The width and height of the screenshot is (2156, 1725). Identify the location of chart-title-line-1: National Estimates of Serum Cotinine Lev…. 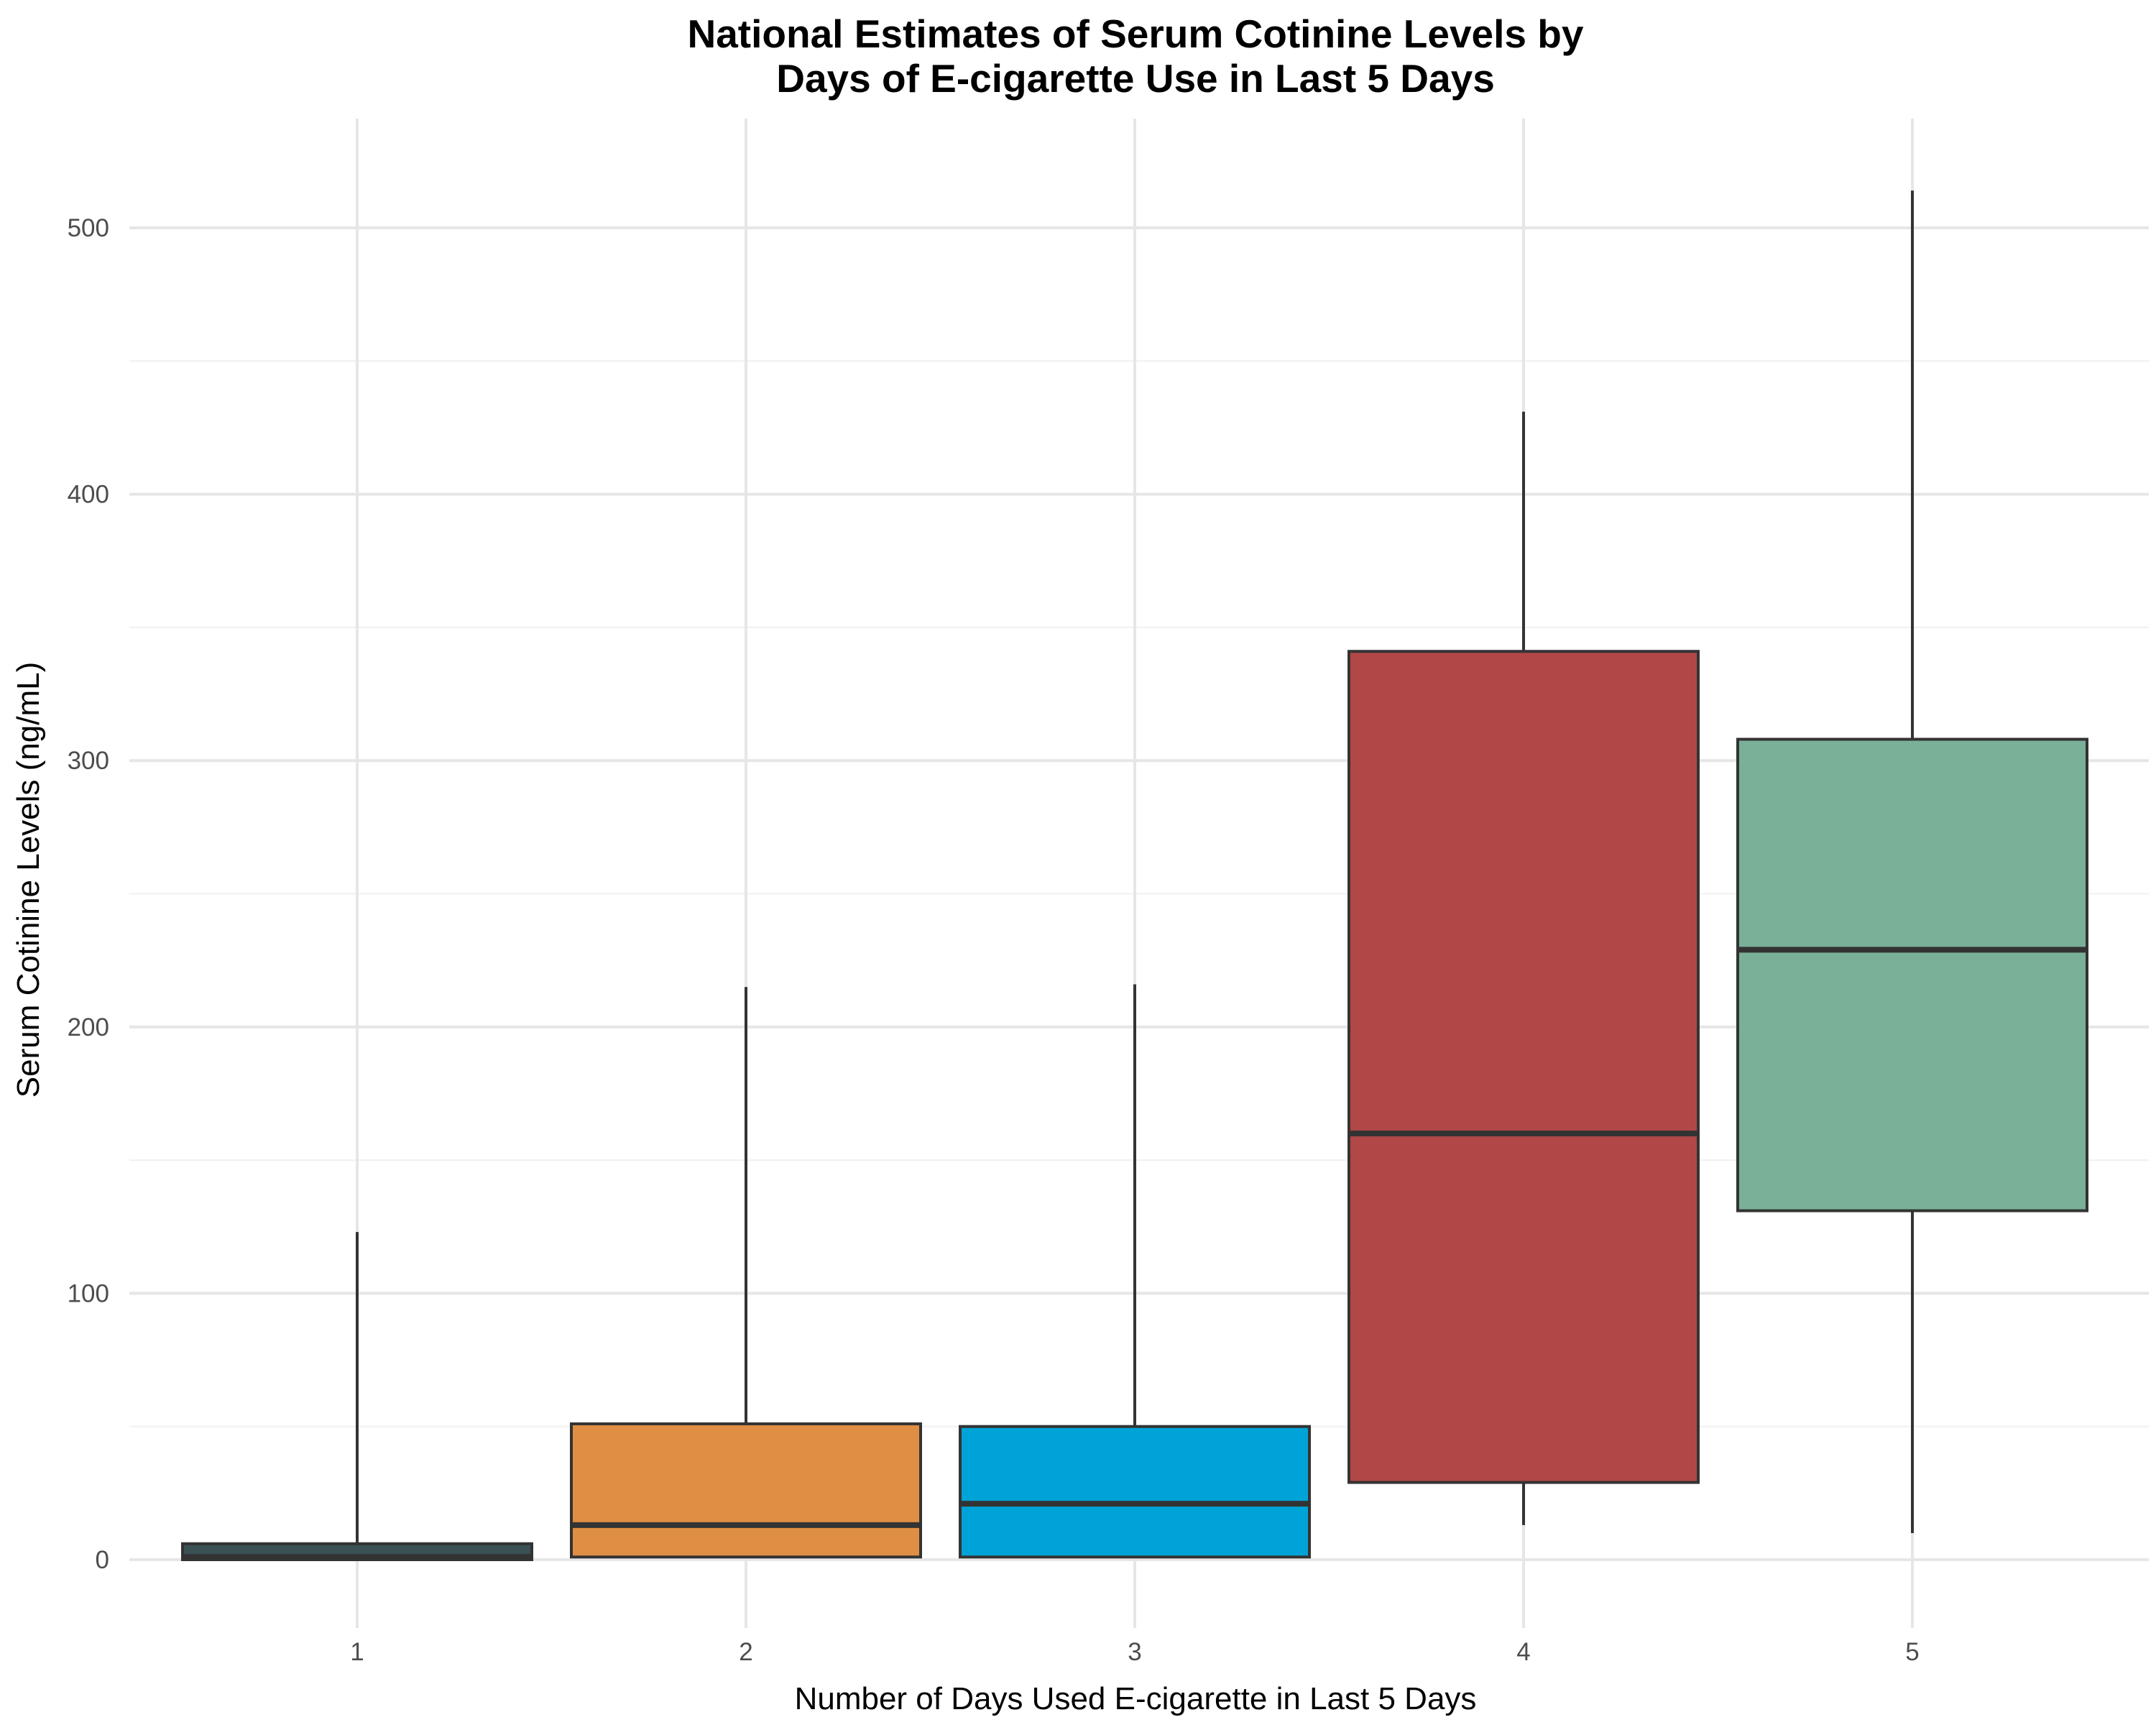
(1136, 34).